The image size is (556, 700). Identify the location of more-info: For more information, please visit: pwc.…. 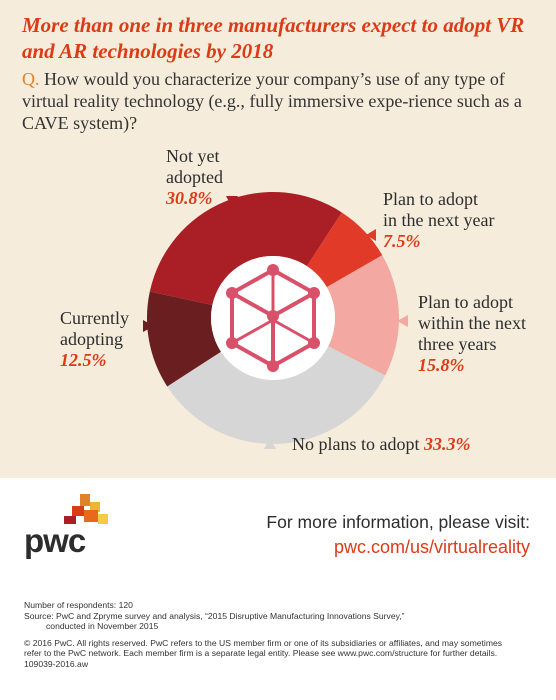
(398, 535).